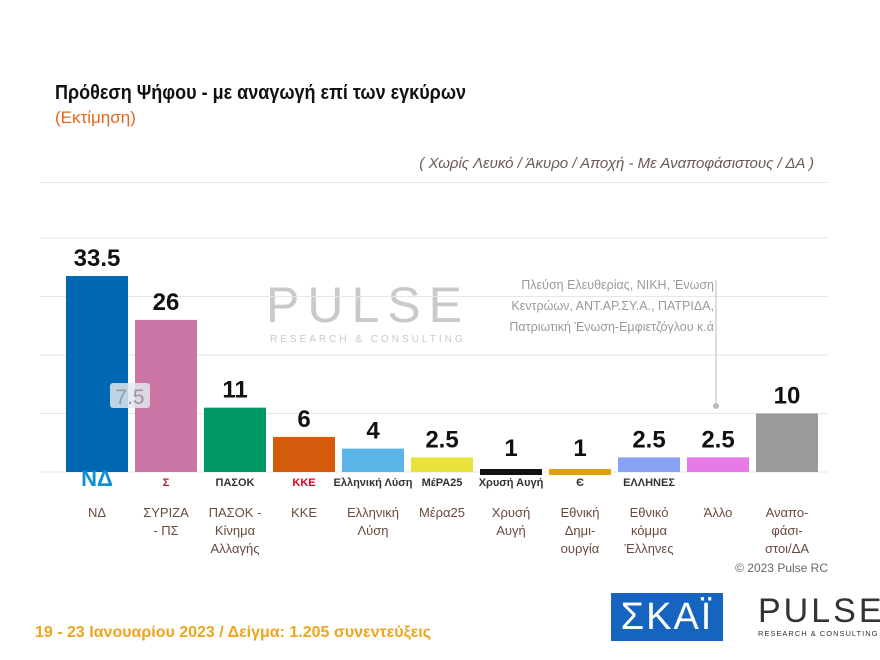 The width and height of the screenshot is (880, 660). Describe the element at coordinates (304, 512) in the screenshot. I see `category-label: ΚΚΕ` at that location.